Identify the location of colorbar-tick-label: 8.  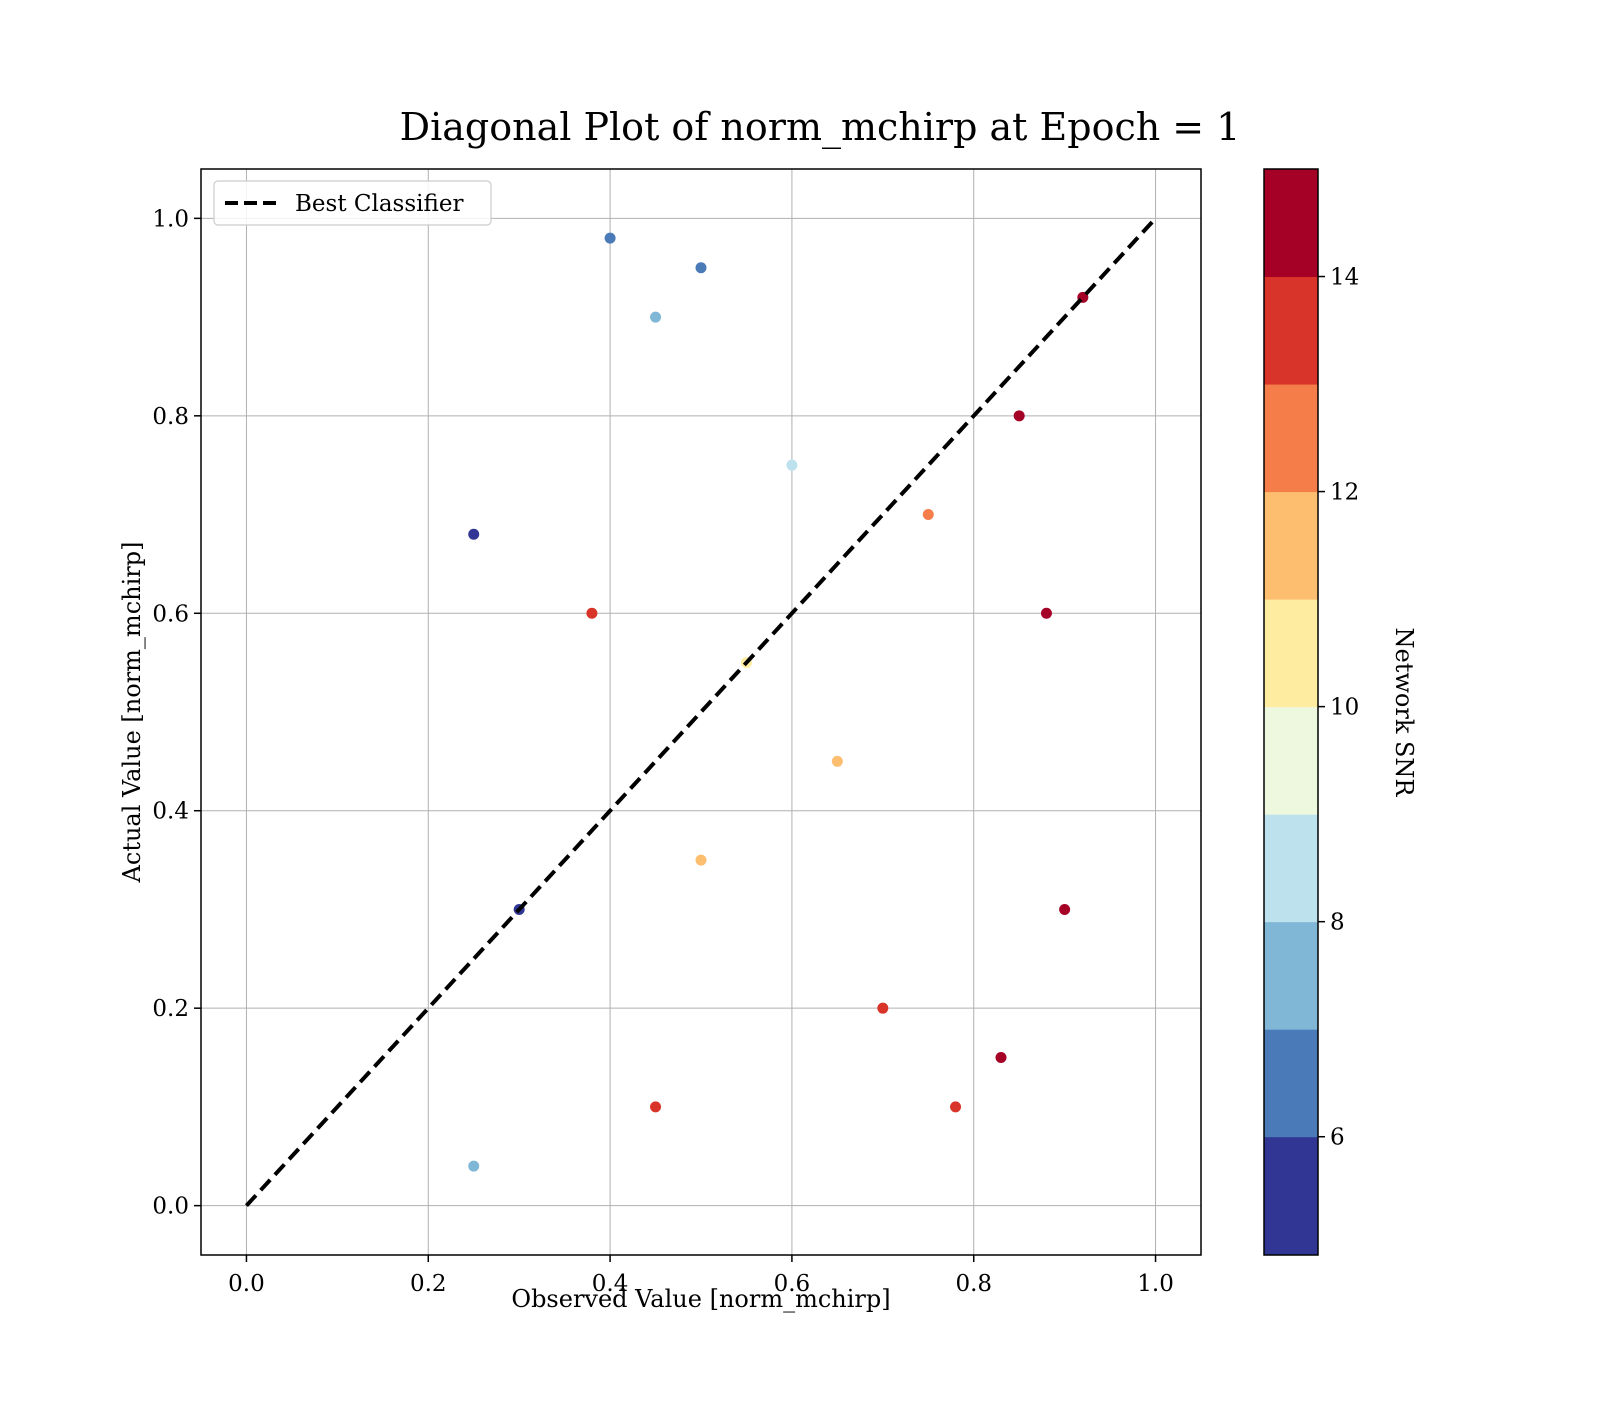
(1337, 923).